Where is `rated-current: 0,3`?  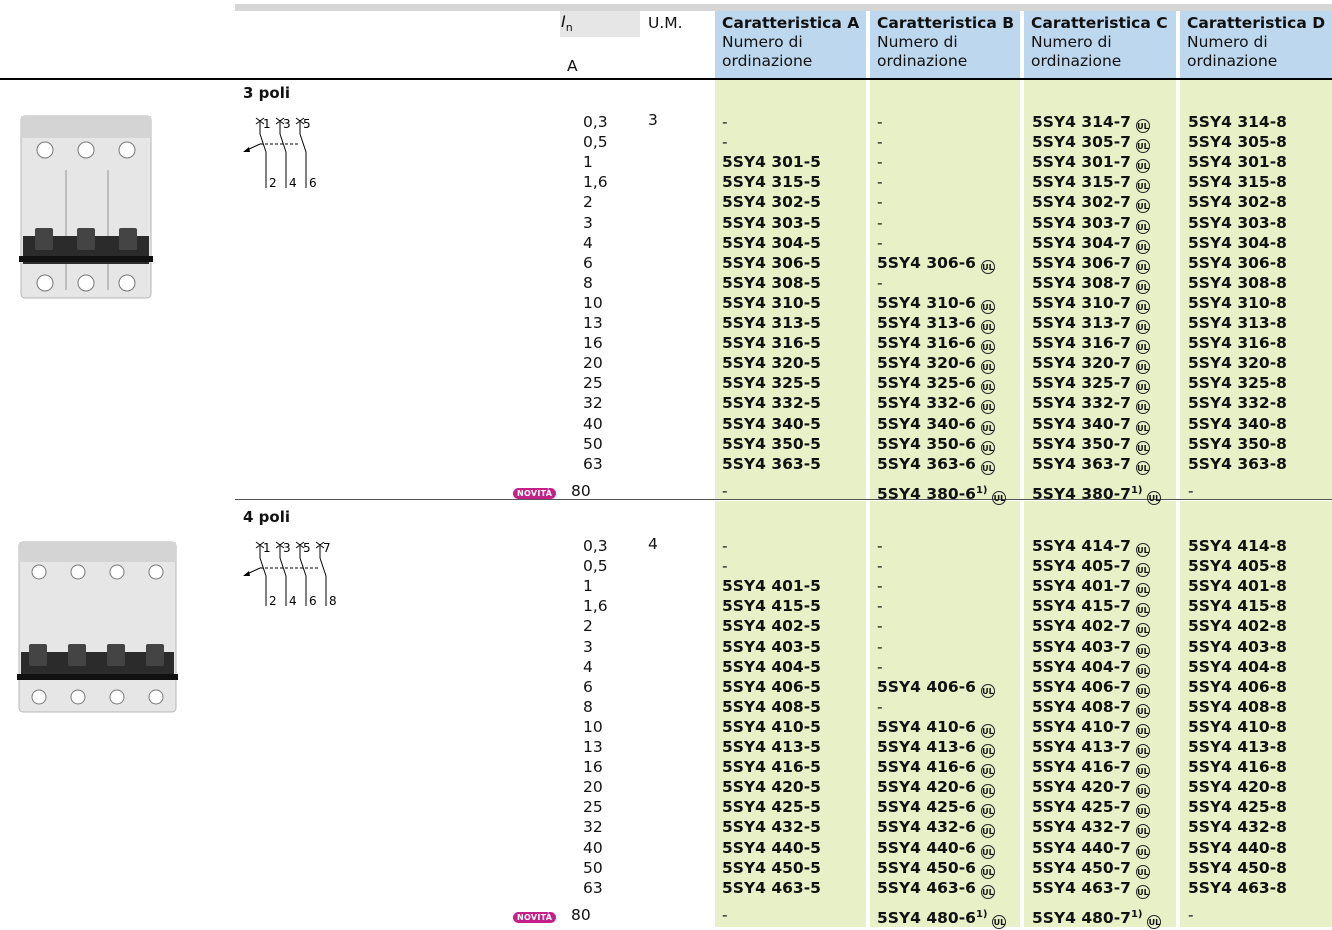
rated-current: 0,3 is located at coordinates (595, 546).